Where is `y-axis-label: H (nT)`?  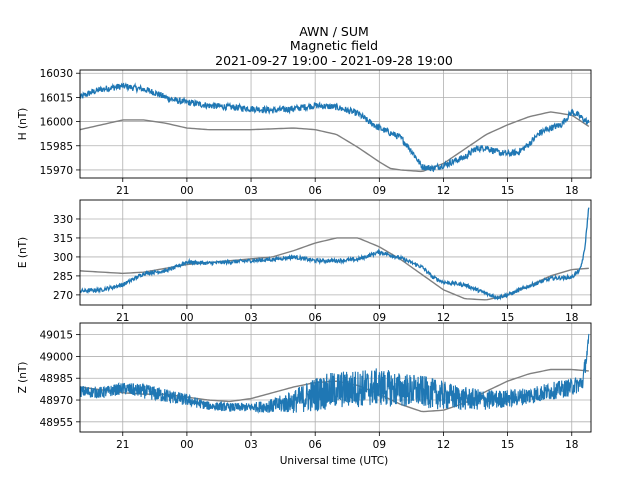 y-axis-label: H (nT) is located at coordinates (23, 124).